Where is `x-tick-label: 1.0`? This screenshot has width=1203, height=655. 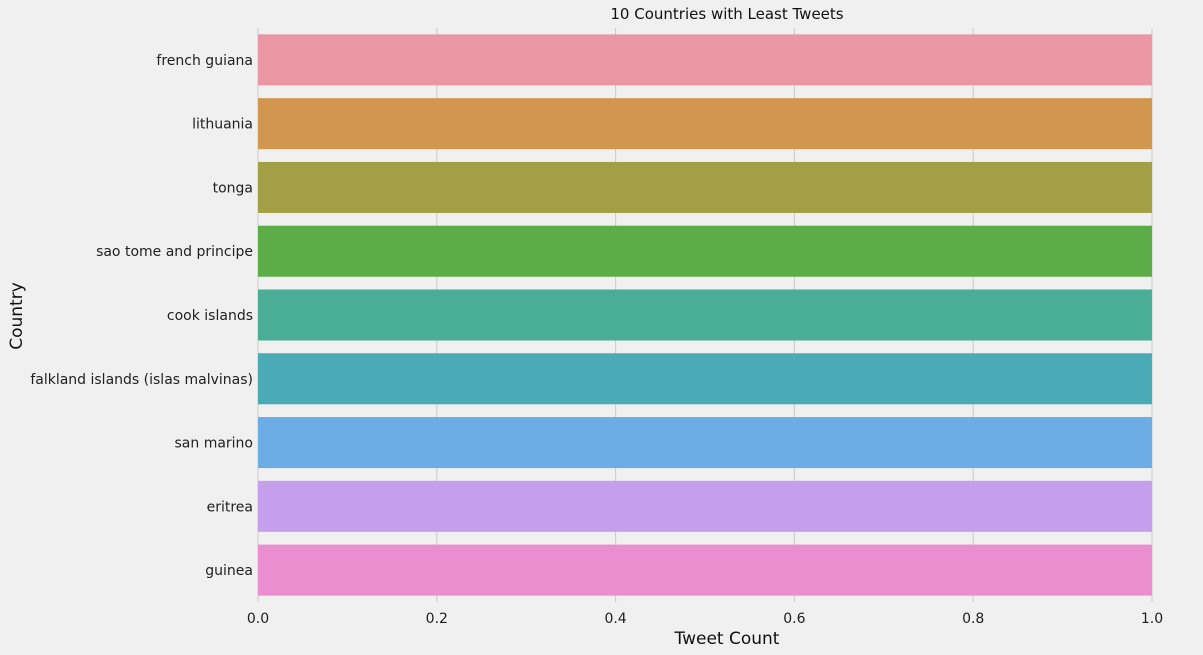
x-tick-label: 1.0 is located at coordinates (1152, 619).